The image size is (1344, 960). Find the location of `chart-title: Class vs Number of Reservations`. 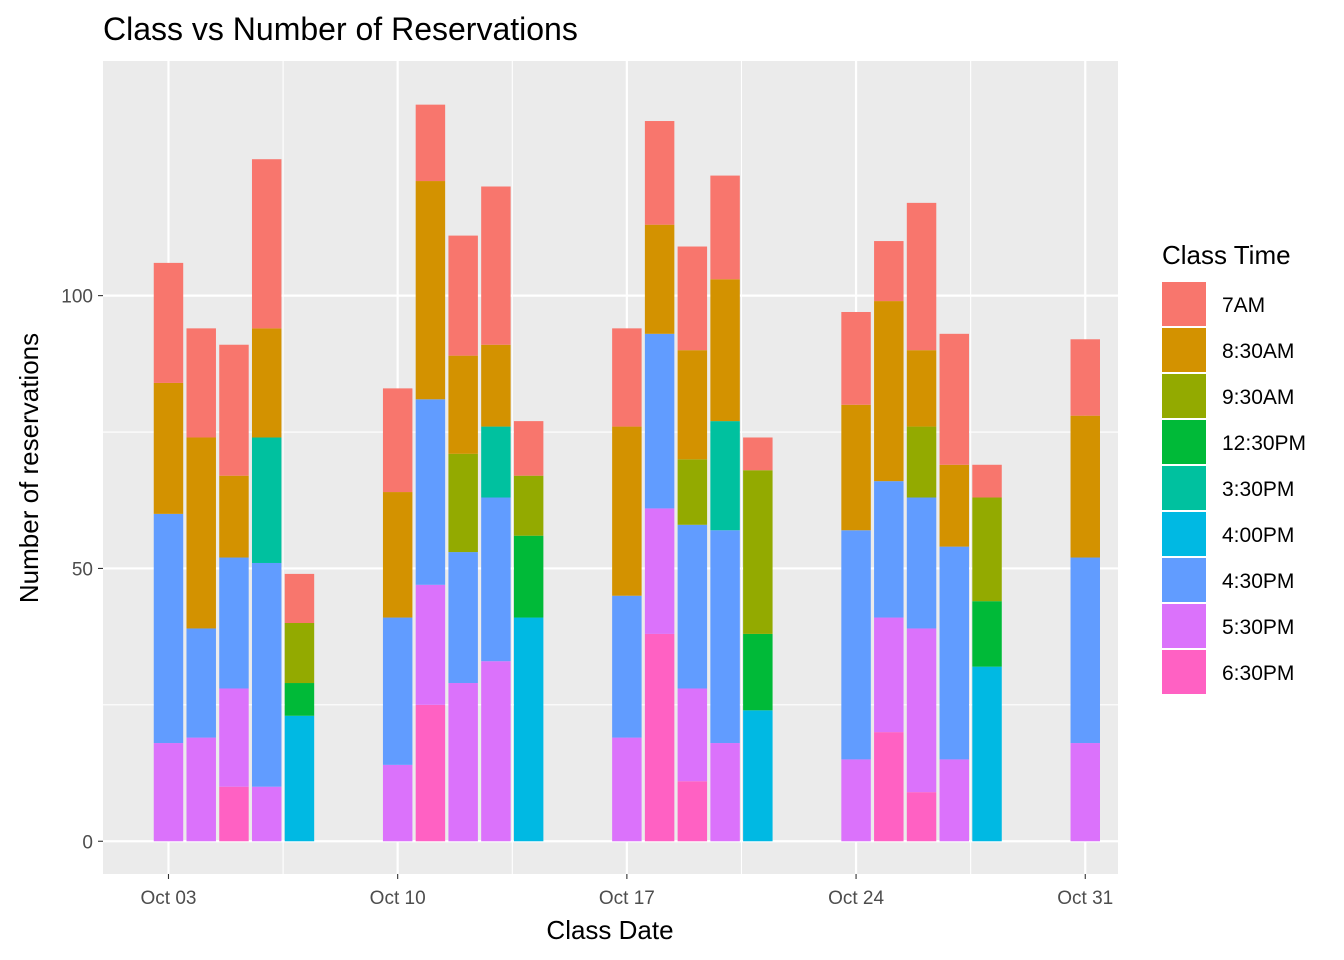

chart-title: Class vs Number of Reservations is located at coordinates (340, 29).